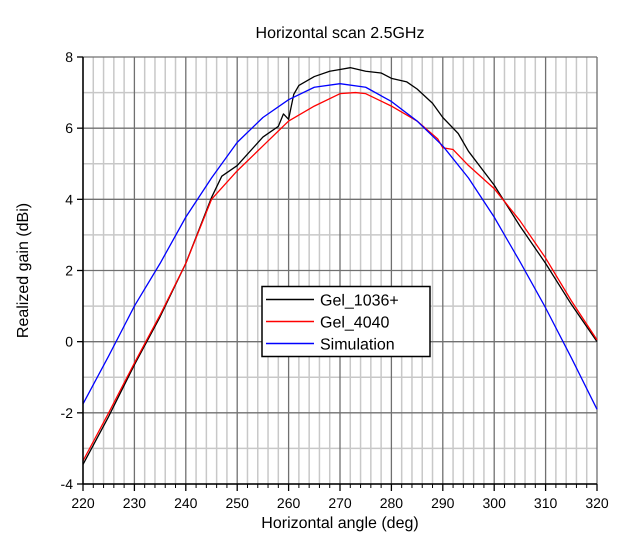 The image size is (622, 540). I want to click on x-tick-label: 320, so click(597, 503).